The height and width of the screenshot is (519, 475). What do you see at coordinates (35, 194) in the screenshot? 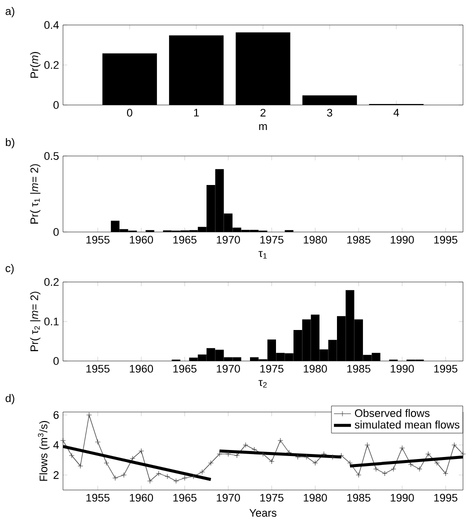
I see `y-axis-title: Pr( τ$_{1}$ |m= 2)` at bounding box center [35, 194].